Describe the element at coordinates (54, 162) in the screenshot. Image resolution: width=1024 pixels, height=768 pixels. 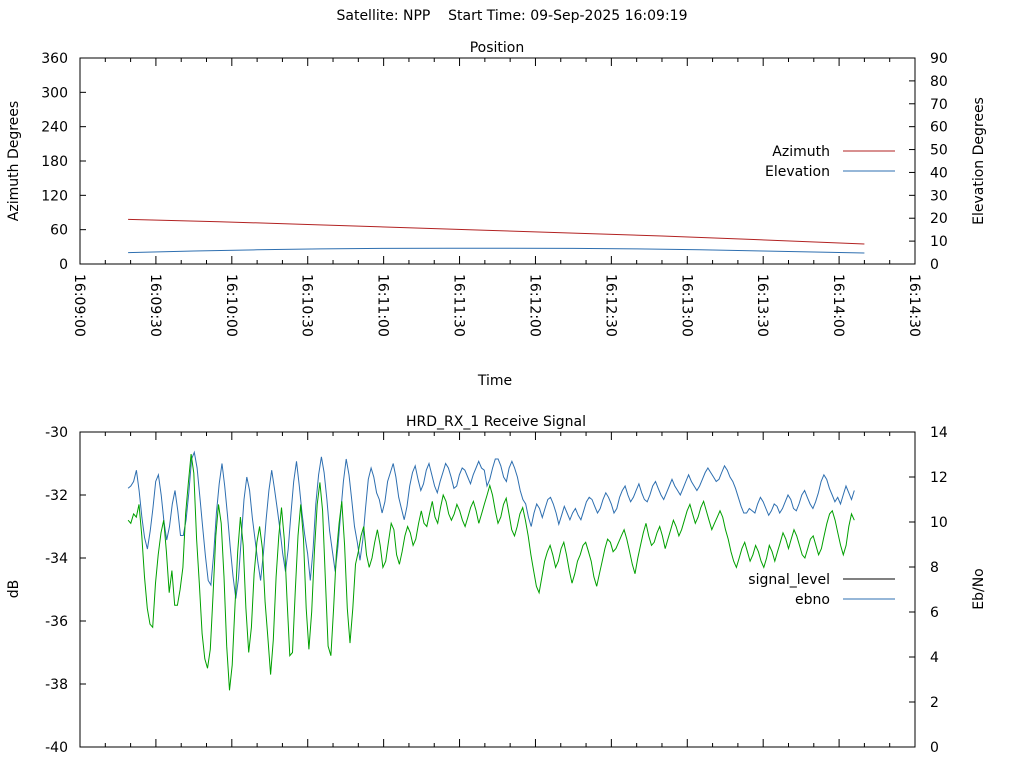
I see `position-y-tick-label: 180` at that location.